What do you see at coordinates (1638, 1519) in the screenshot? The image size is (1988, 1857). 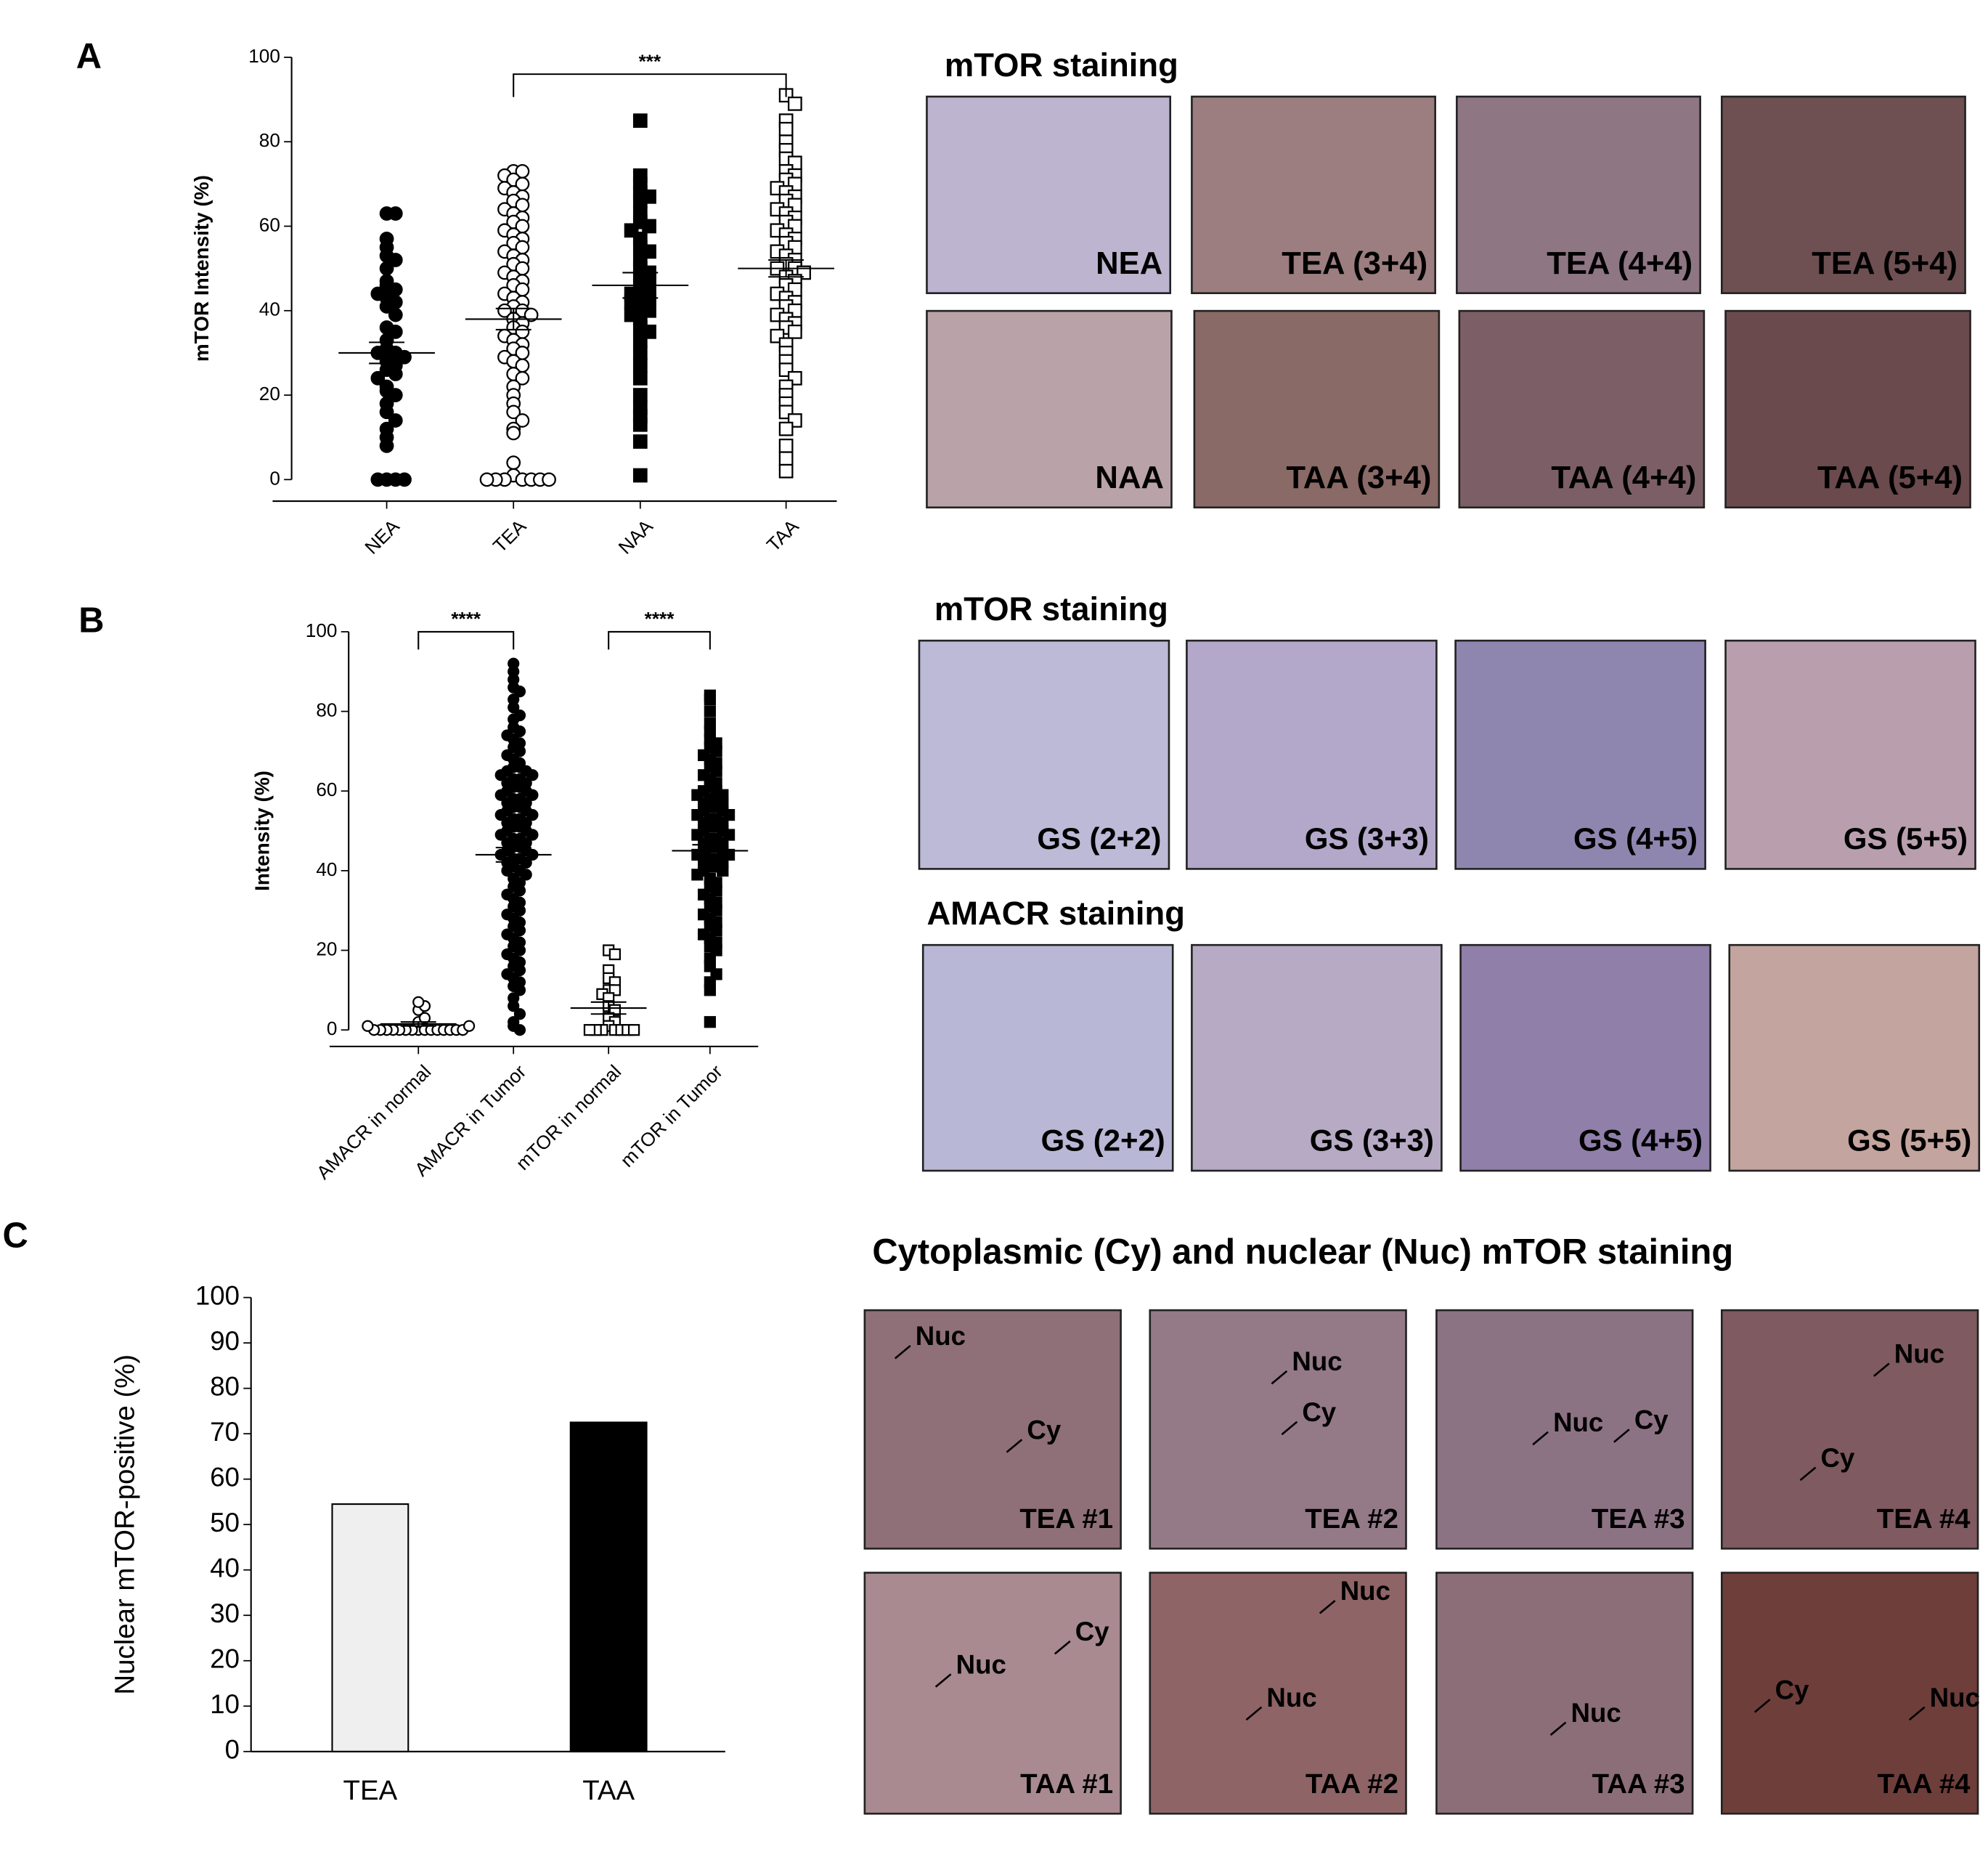 I see `micrograph-label: TEA #3` at bounding box center [1638, 1519].